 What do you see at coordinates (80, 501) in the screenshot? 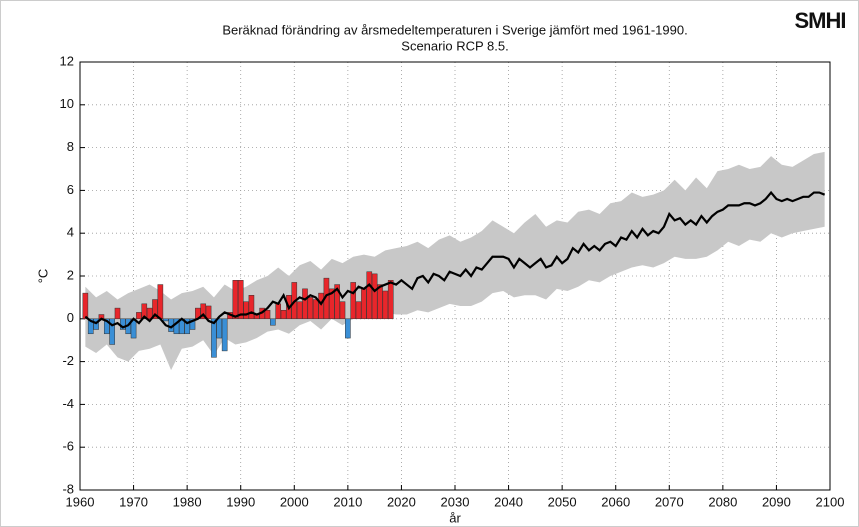
I see `x-tick-label: 1960` at bounding box center [80, 501].